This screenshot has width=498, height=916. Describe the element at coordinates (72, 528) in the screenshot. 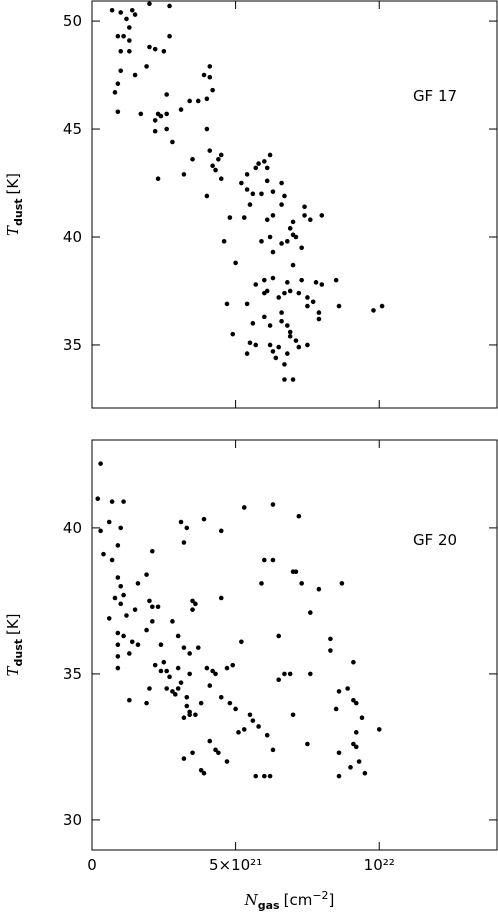

I see `y-tick-label: 40` at that location.